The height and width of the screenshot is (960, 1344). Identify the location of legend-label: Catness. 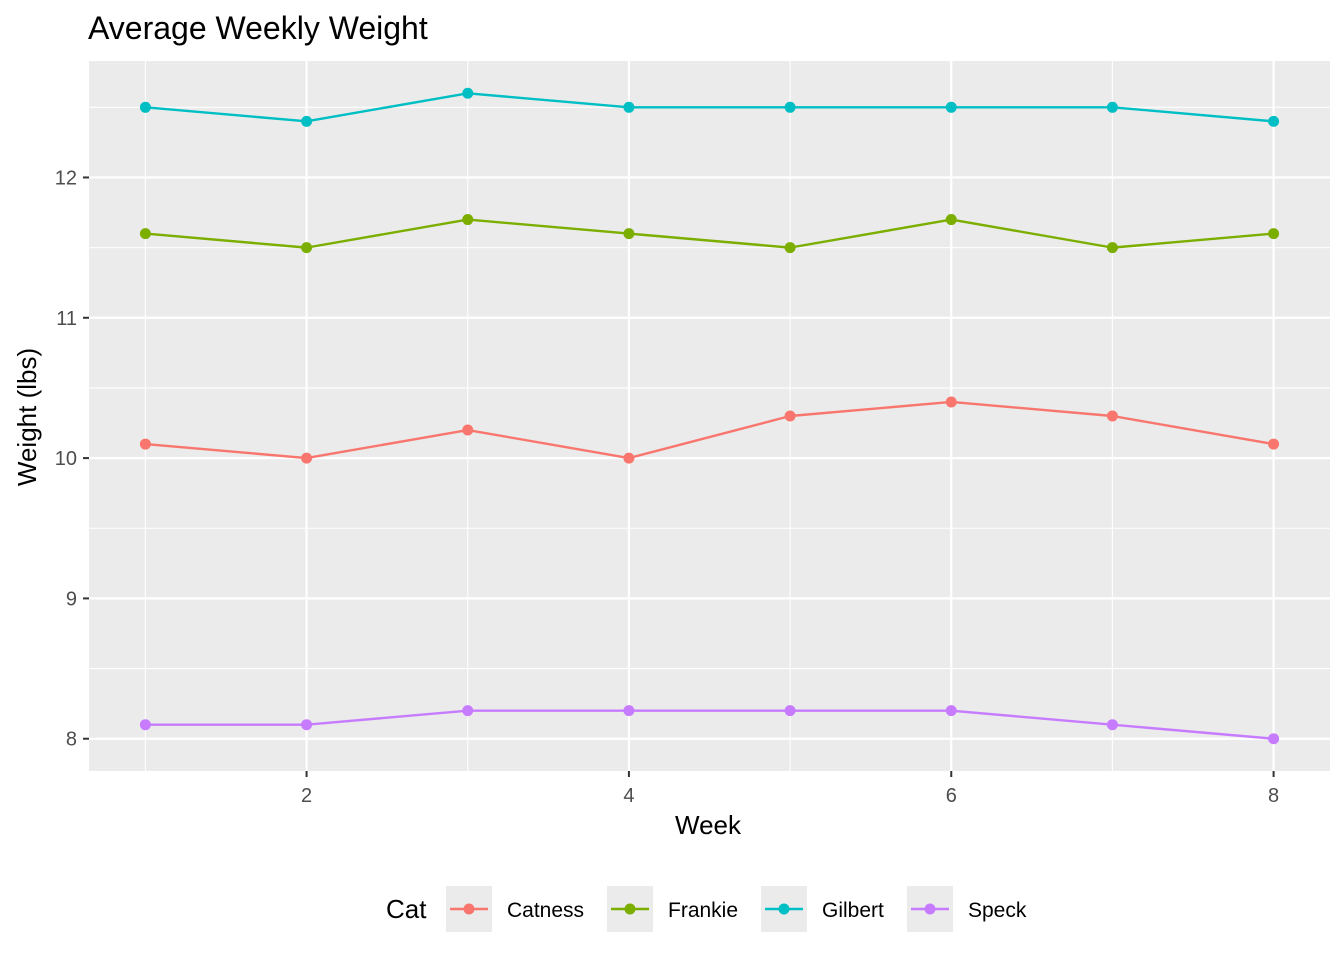
(545, 910).